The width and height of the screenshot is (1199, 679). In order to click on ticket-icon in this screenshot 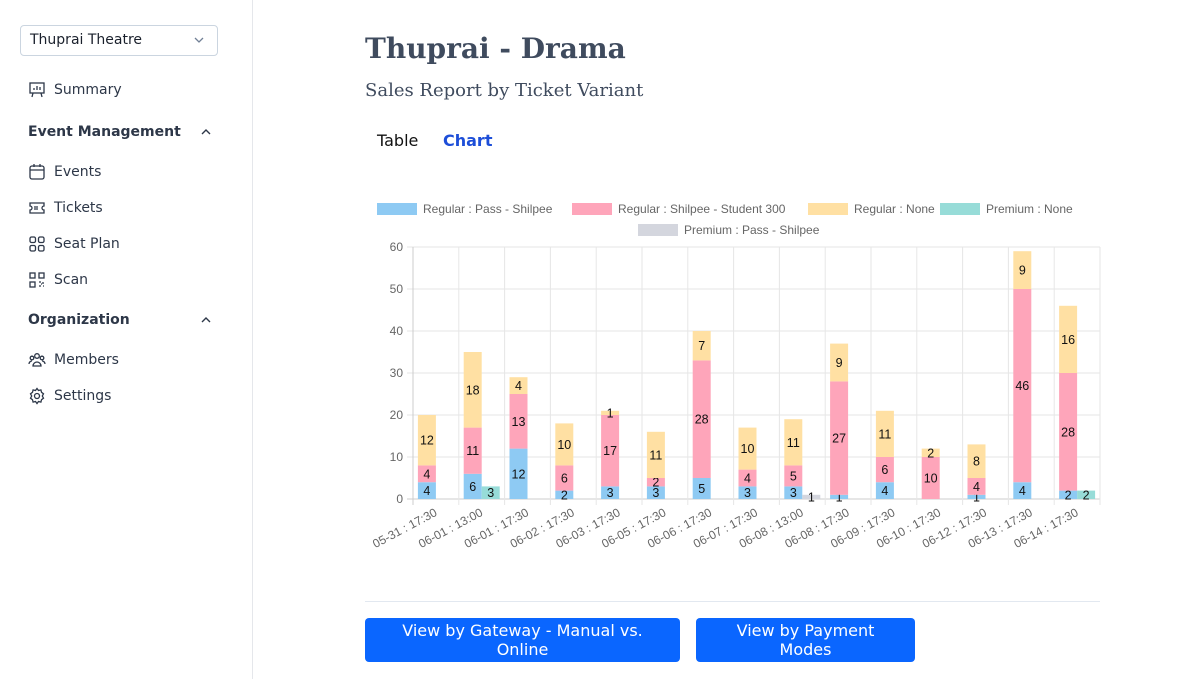, I will do `click(37, 208)`.